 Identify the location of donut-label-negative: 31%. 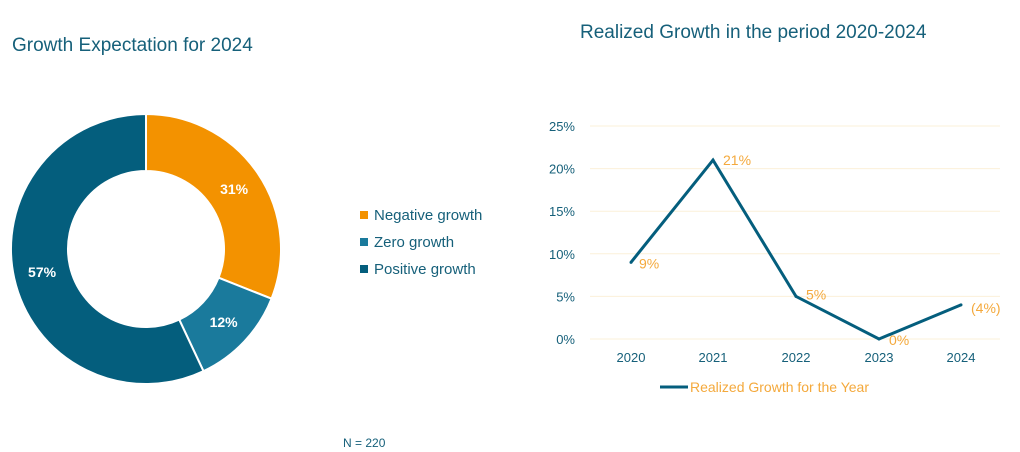
(234, 189).